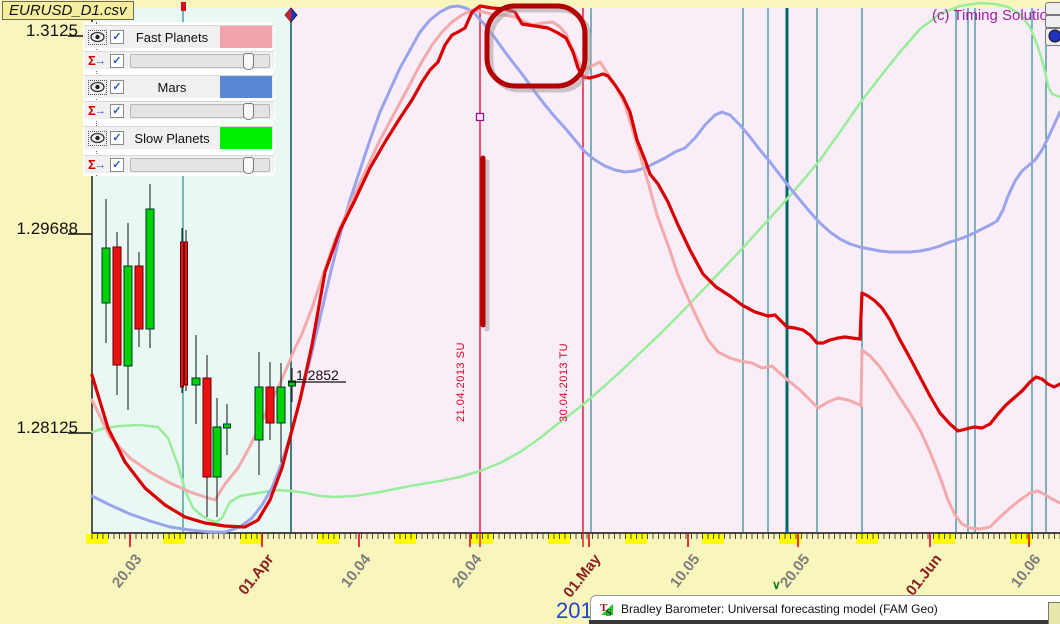 This screenshot has height=624, width=1060. Describe the element at coordinates (47, 228) in the screenshot. I see `y-axis-label: 1.29688` at that location.